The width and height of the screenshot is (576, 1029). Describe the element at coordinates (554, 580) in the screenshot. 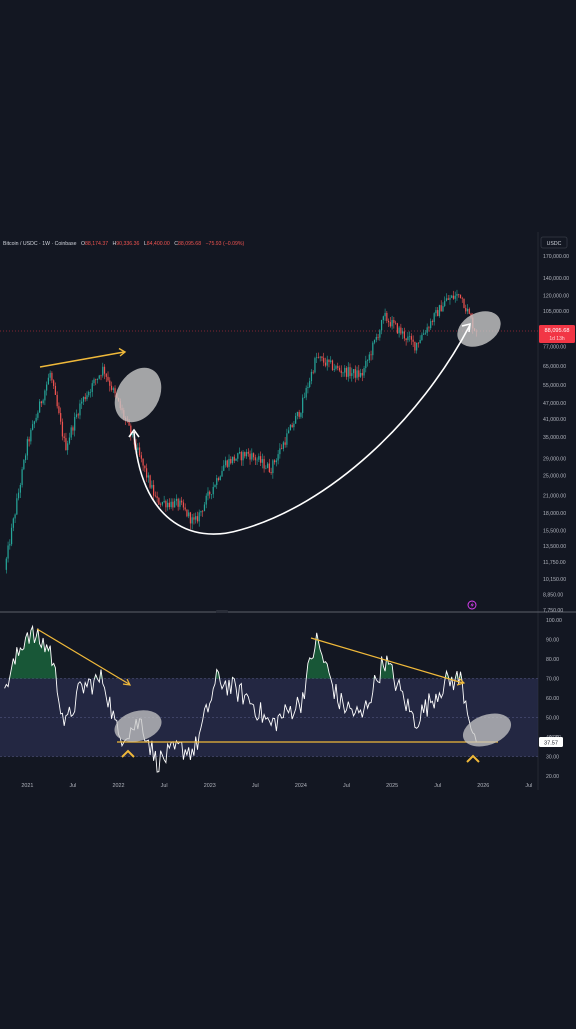

I see `price-tick-label: 10,150.00` at that location.